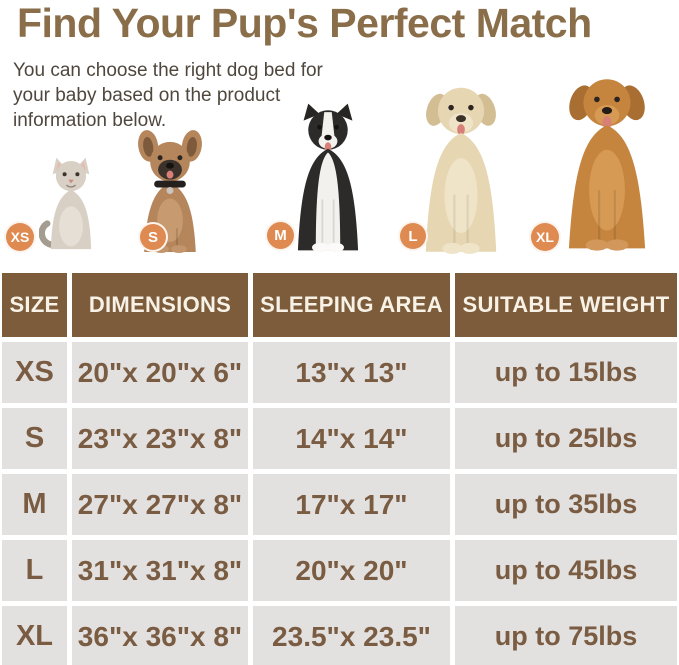 The height and width of the screenshot is (665, 679). What do you see at coordinates (351, 635) in the screenshot?
I see `cell-sleeping-area-xl: 23.5"x 23.5"` at bounding box center [351, 635].